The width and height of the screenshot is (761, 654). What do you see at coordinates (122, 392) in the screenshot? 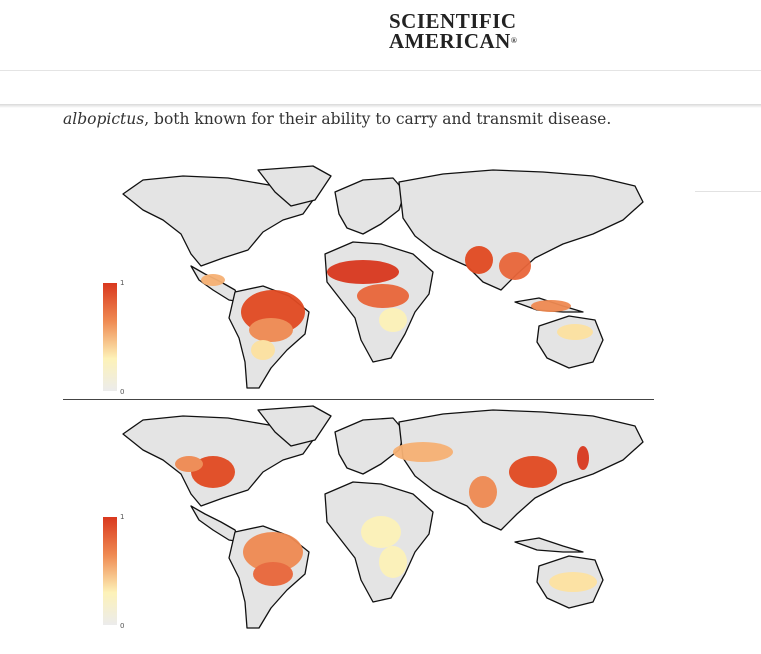
I see `legend-min-top: 0` at bounding box center [122, 392].